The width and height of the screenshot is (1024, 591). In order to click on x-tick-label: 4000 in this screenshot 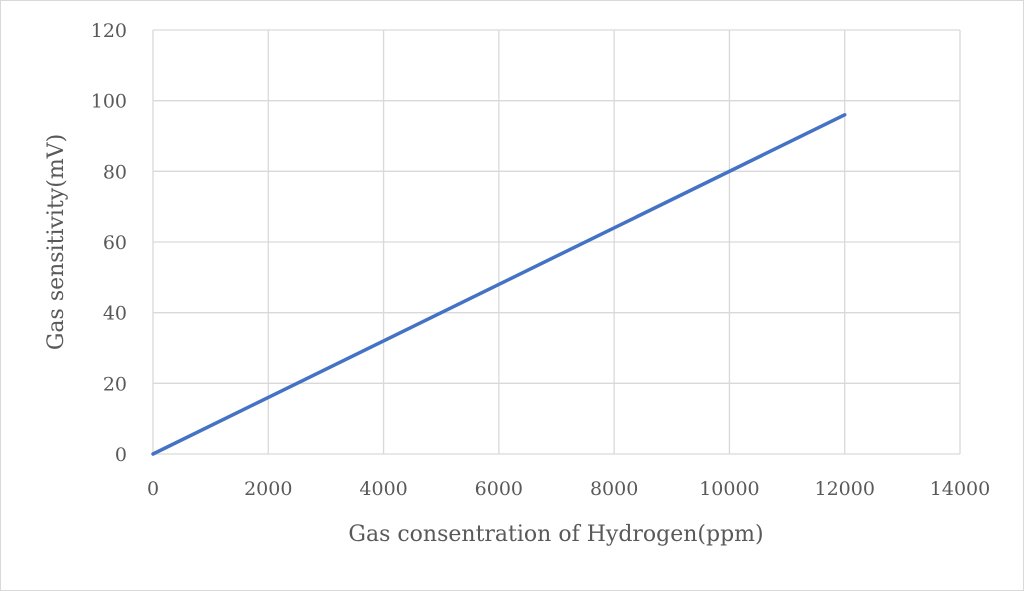, I will do `click(383, 489)`.